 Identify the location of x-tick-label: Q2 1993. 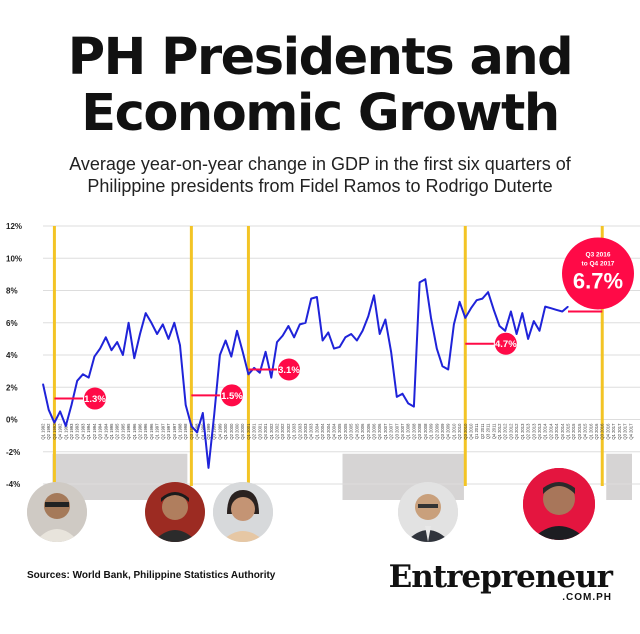
(71, 431).